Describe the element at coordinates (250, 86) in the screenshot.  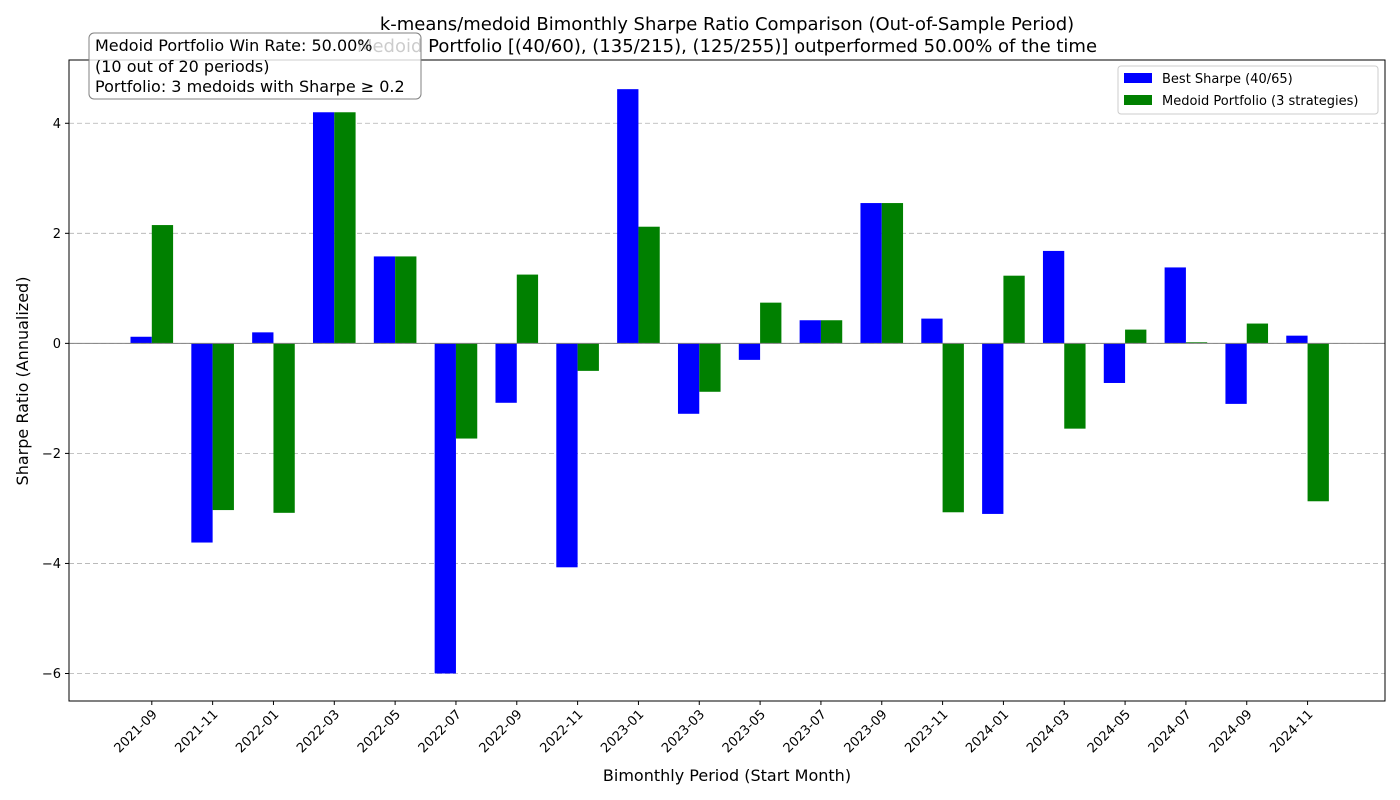
I see `info-portfolio-desc: Portfolio: 3 medoids with Sharpe ≥ 0.2` at that location.